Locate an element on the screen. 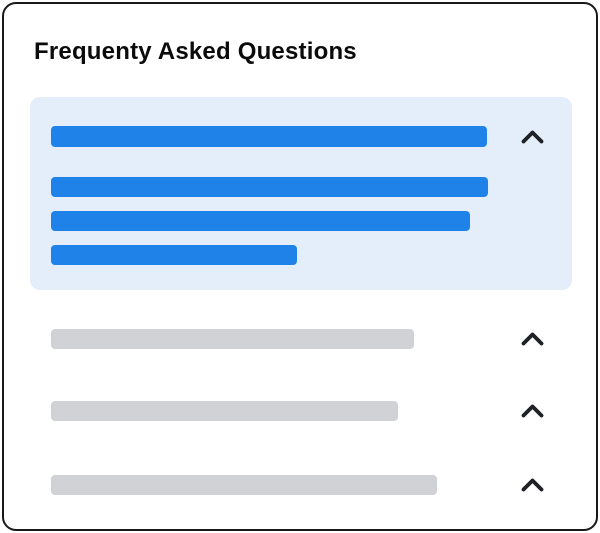  faq-item-3-collapsed is located at coordinates (301, 411).